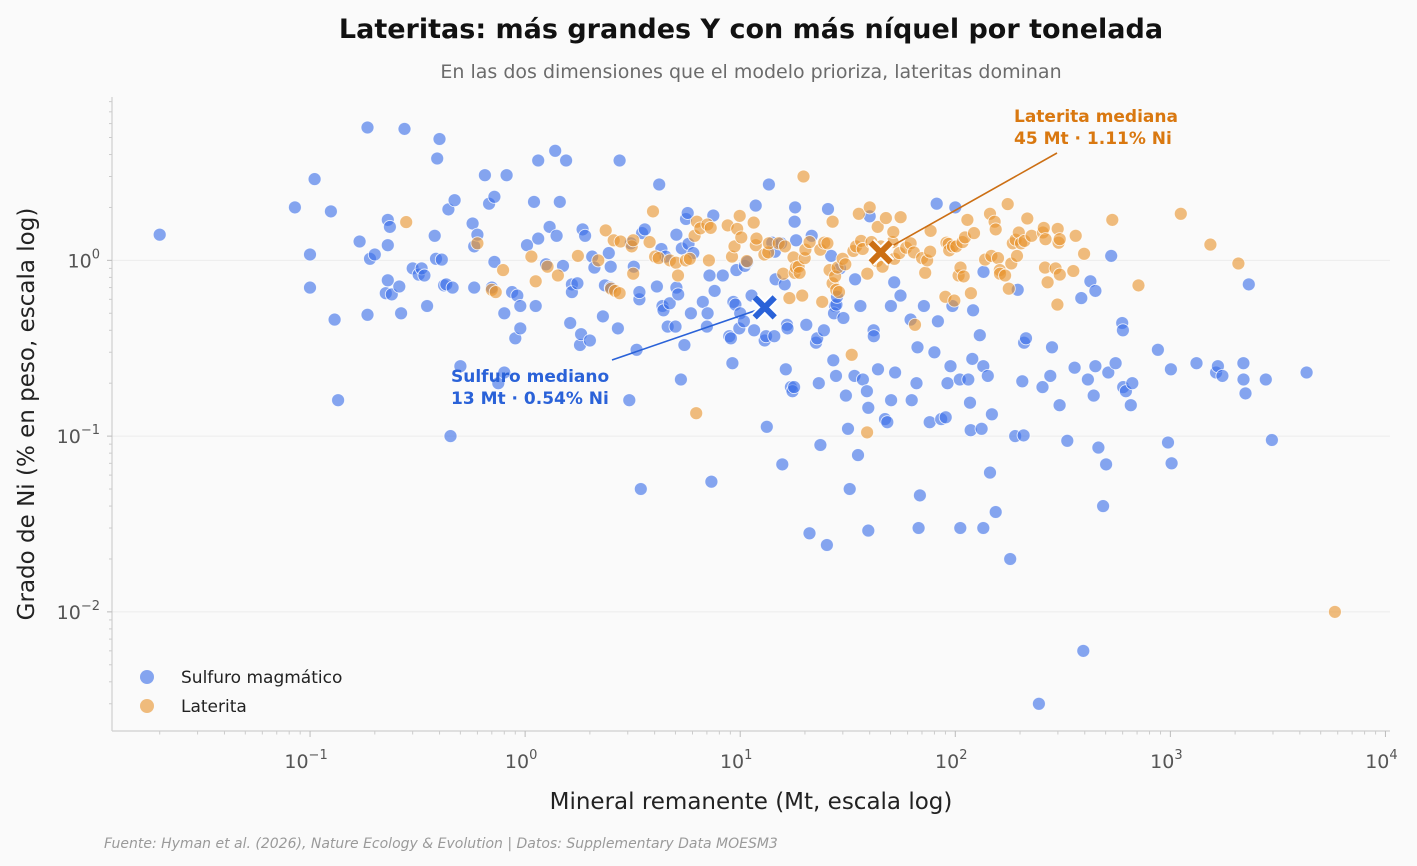 The width and height of the screenshot is (1417, 866). Describe the element at coordinates (1166, 760) in the screenshot. I see `x-tick-label: 10³` at that location.